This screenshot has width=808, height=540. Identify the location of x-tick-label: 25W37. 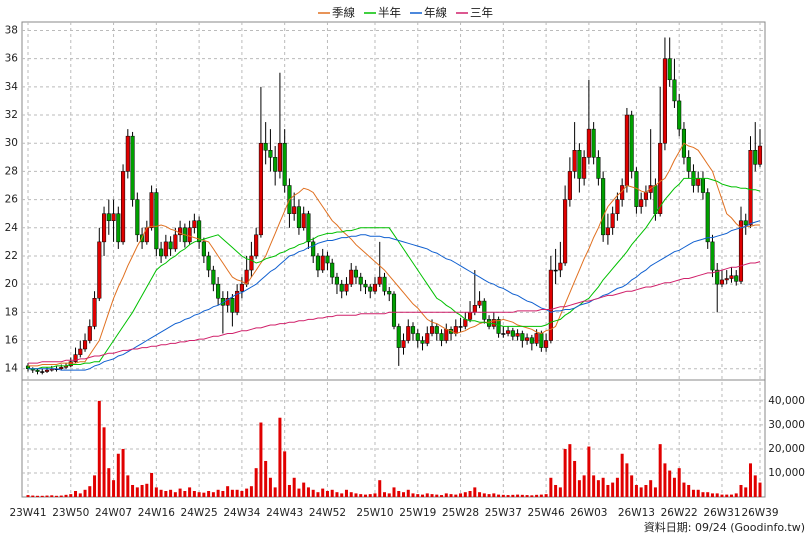
(503, 513).